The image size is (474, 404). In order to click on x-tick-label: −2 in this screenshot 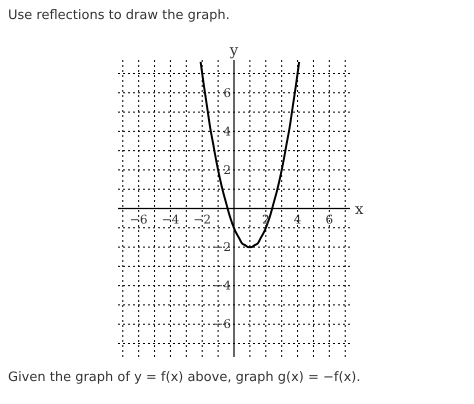, I will do `click(202, 219)`.